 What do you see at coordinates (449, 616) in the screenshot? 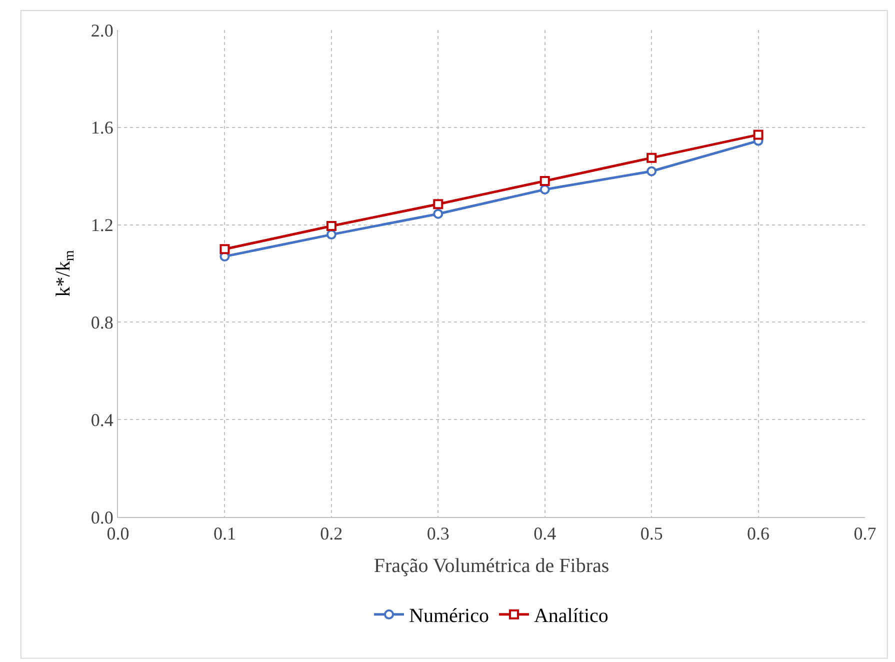
I see `legend-label: Numérico` at bounding box center [449, 616].